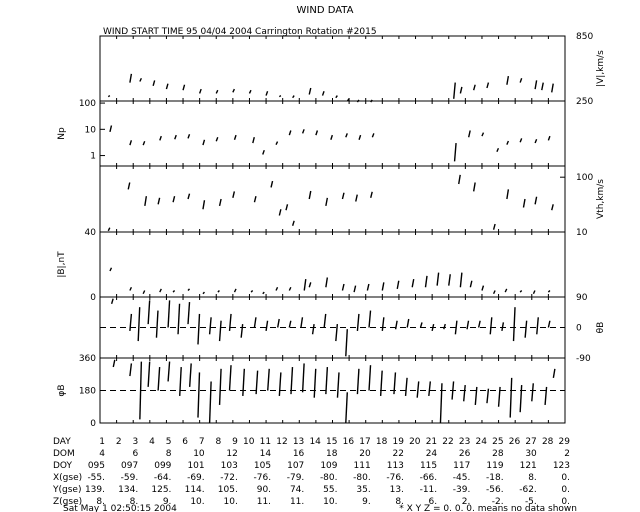 This screenshot has height=512, width=640. I want to click on table-cell: -59., so click(130, 478).